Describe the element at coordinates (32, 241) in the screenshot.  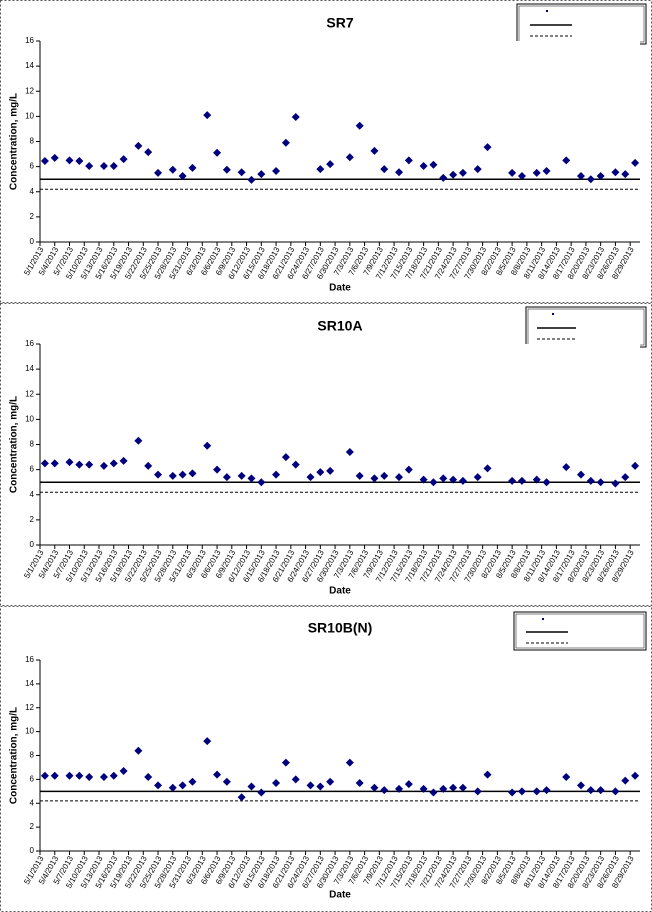
I see `y-tick-label: 0` at that location.